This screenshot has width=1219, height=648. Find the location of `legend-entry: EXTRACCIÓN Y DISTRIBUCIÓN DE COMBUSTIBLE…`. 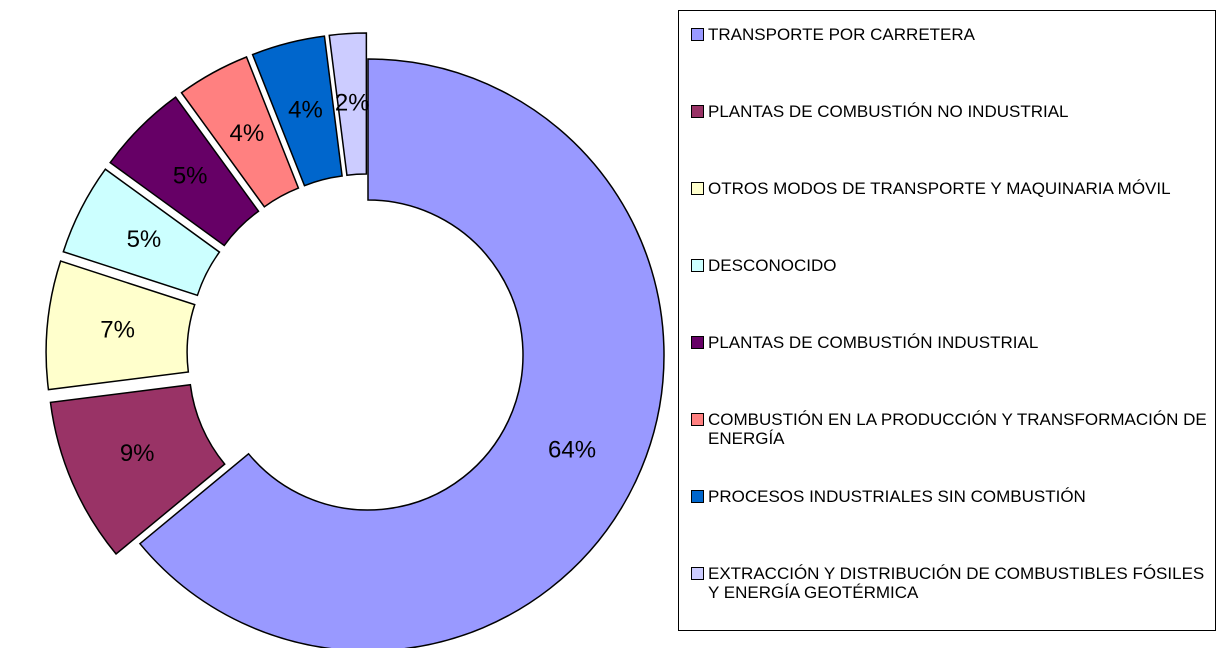

legend-entry: EXTRACCIÓN Y DISTRIBUCIÓN DE COMBUSTIBLE… is located at coordinates (952, 583).